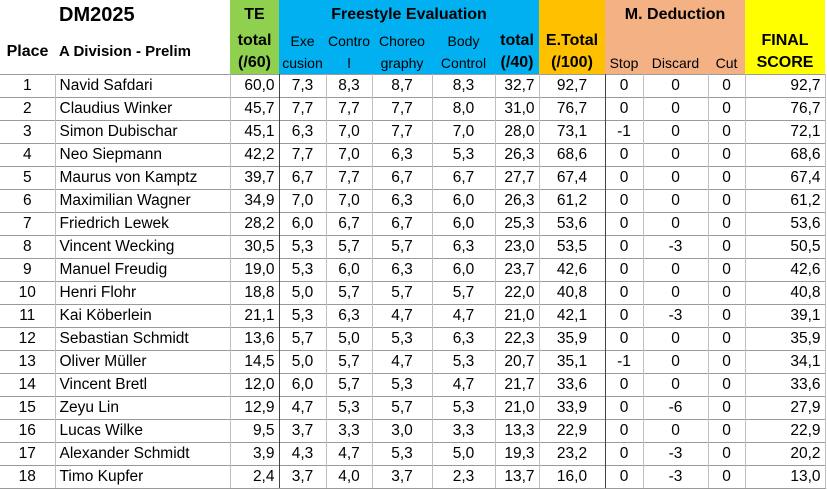 The height and width of the screenshot is (490, 827). What do you see at coordinates (349, 407) in the screenshot?
I see `control-cell: 5,3` at bounding box center [349, 407].